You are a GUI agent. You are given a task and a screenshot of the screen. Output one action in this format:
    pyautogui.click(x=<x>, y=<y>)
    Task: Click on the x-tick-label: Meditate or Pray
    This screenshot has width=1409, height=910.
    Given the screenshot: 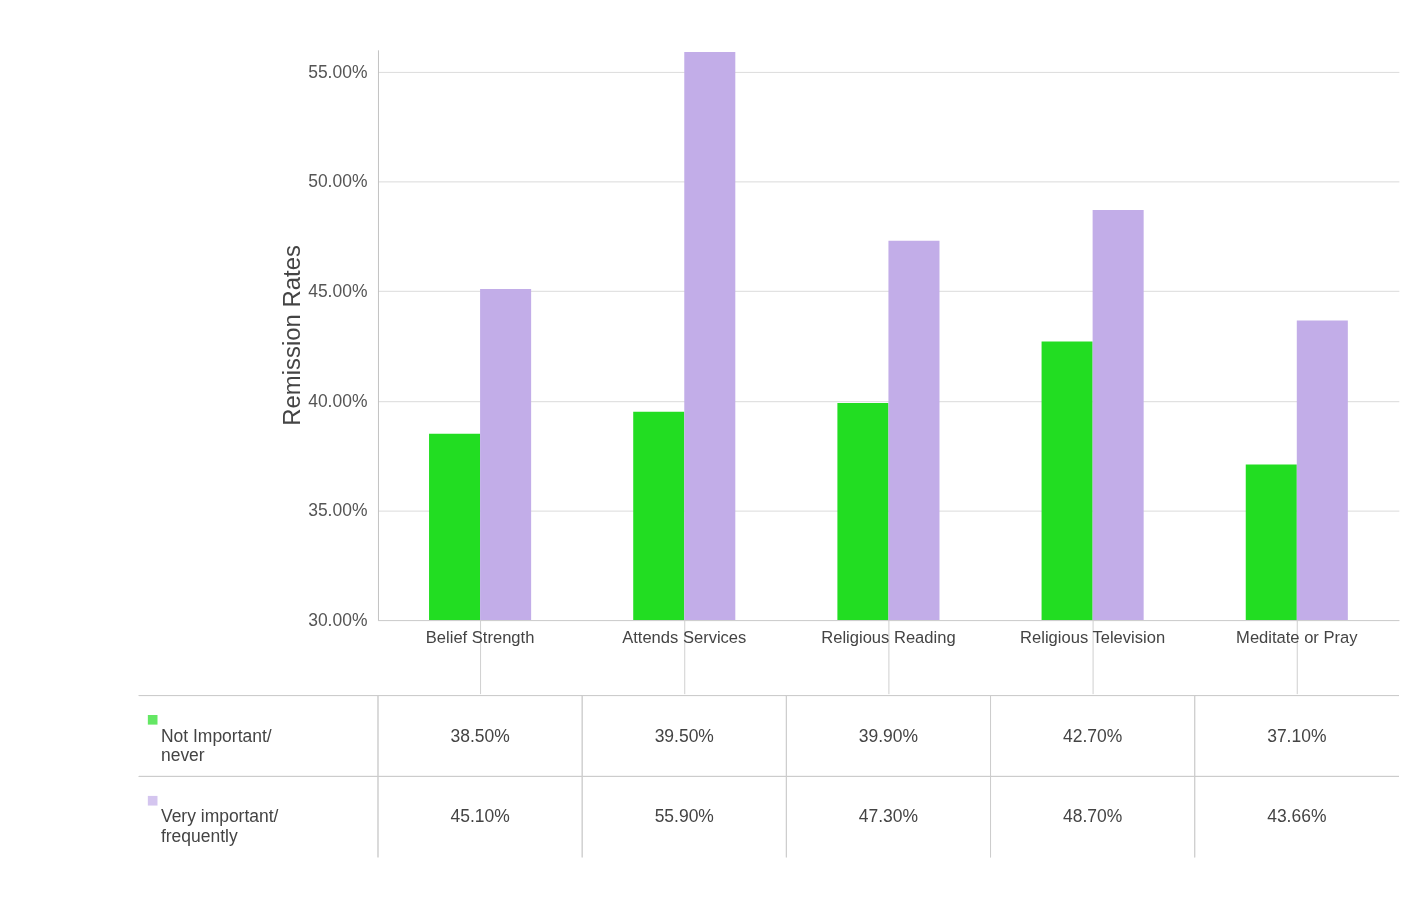 What is the action you would take?
    pyautogui.click(x=1297, y=637)
    